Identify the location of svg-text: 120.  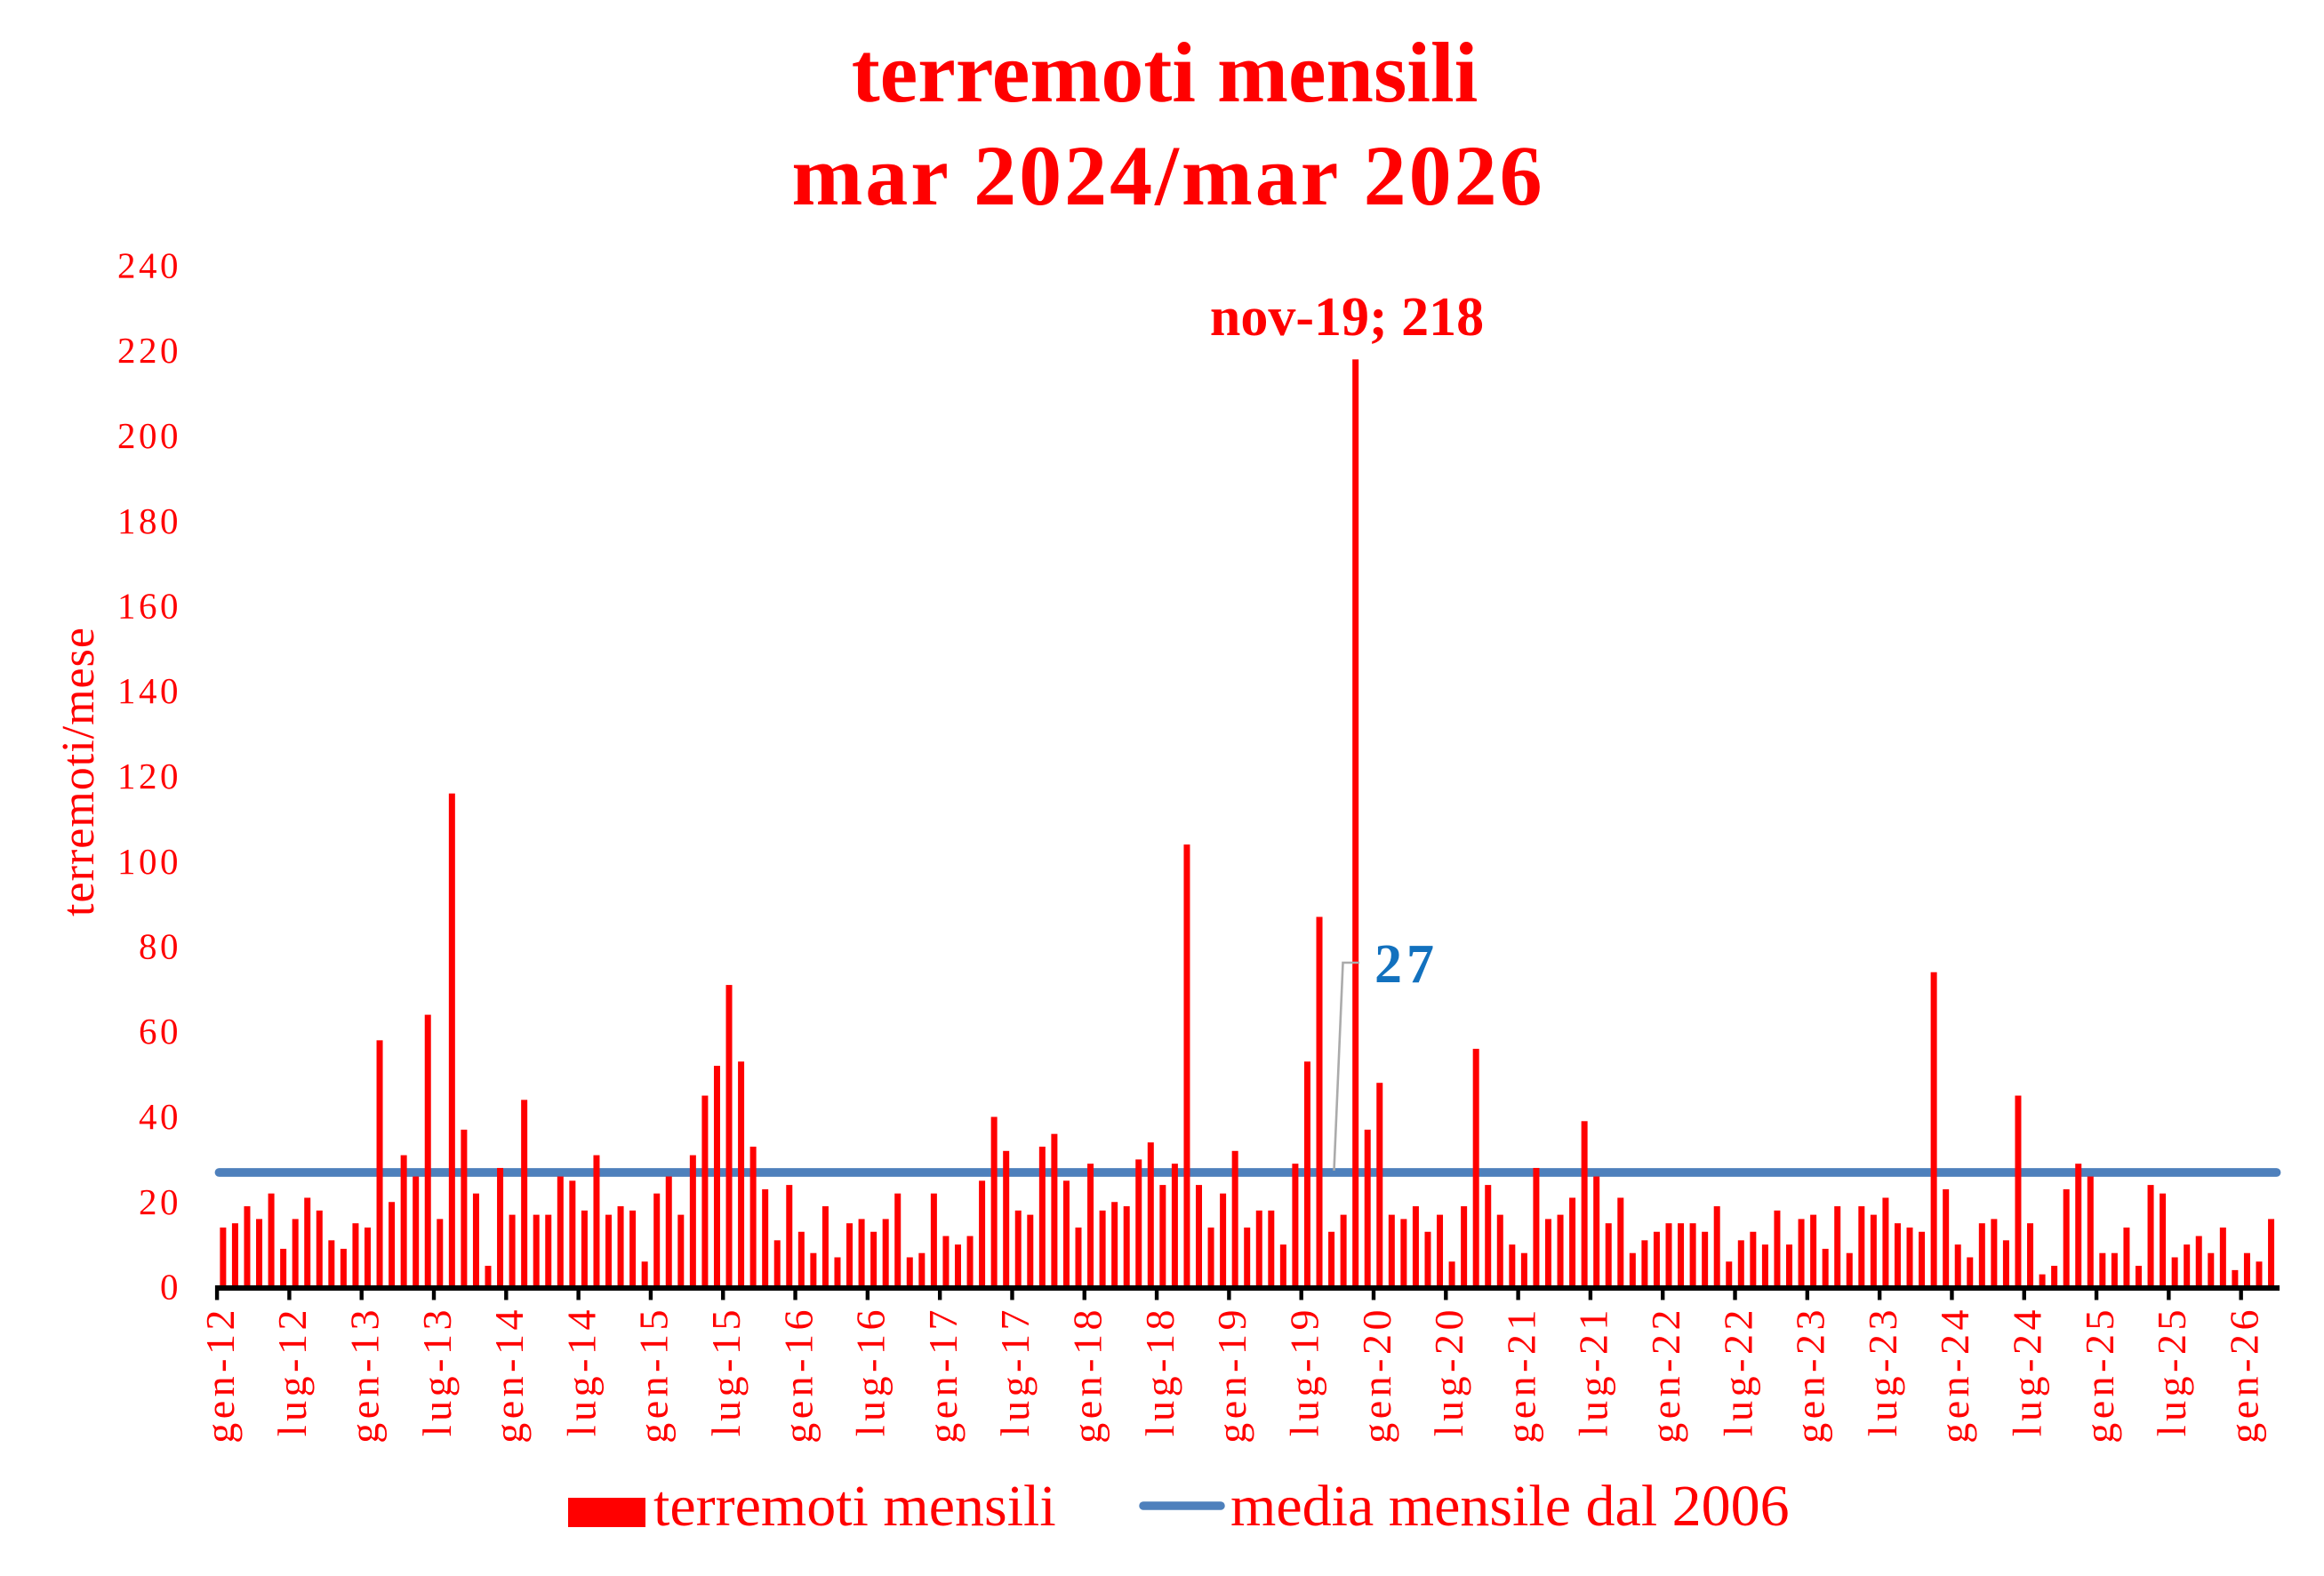
(149, 776).